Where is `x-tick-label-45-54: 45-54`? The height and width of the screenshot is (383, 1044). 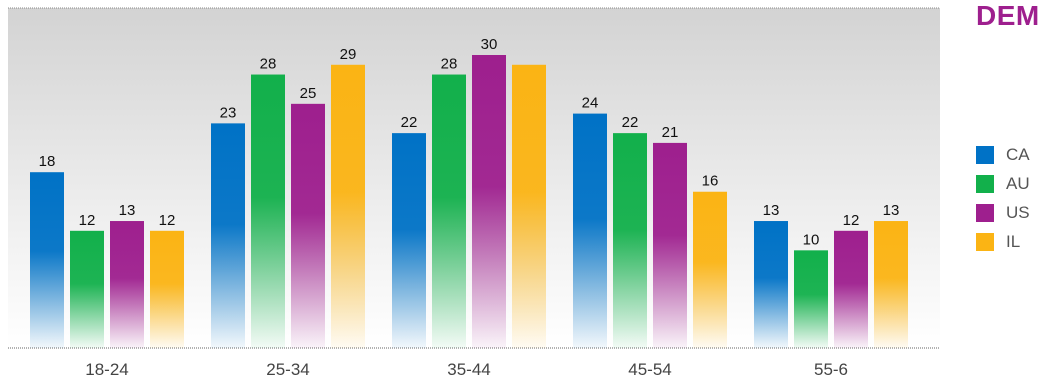 x-tick-label-45-54: 45-54 is located at coordinates (649, 369).